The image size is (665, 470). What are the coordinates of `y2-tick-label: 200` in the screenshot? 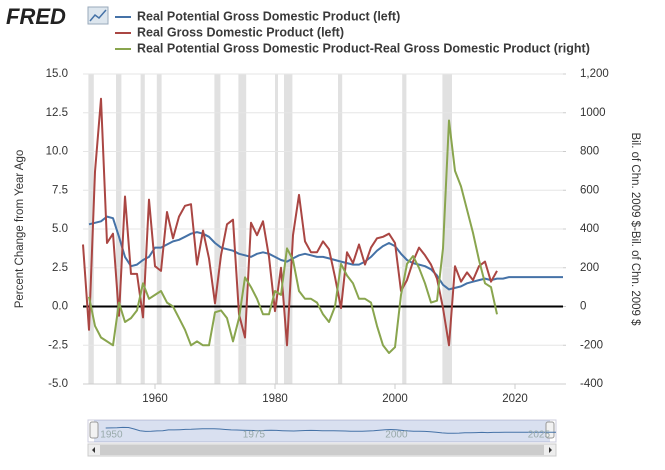 It's located at (589, 268).